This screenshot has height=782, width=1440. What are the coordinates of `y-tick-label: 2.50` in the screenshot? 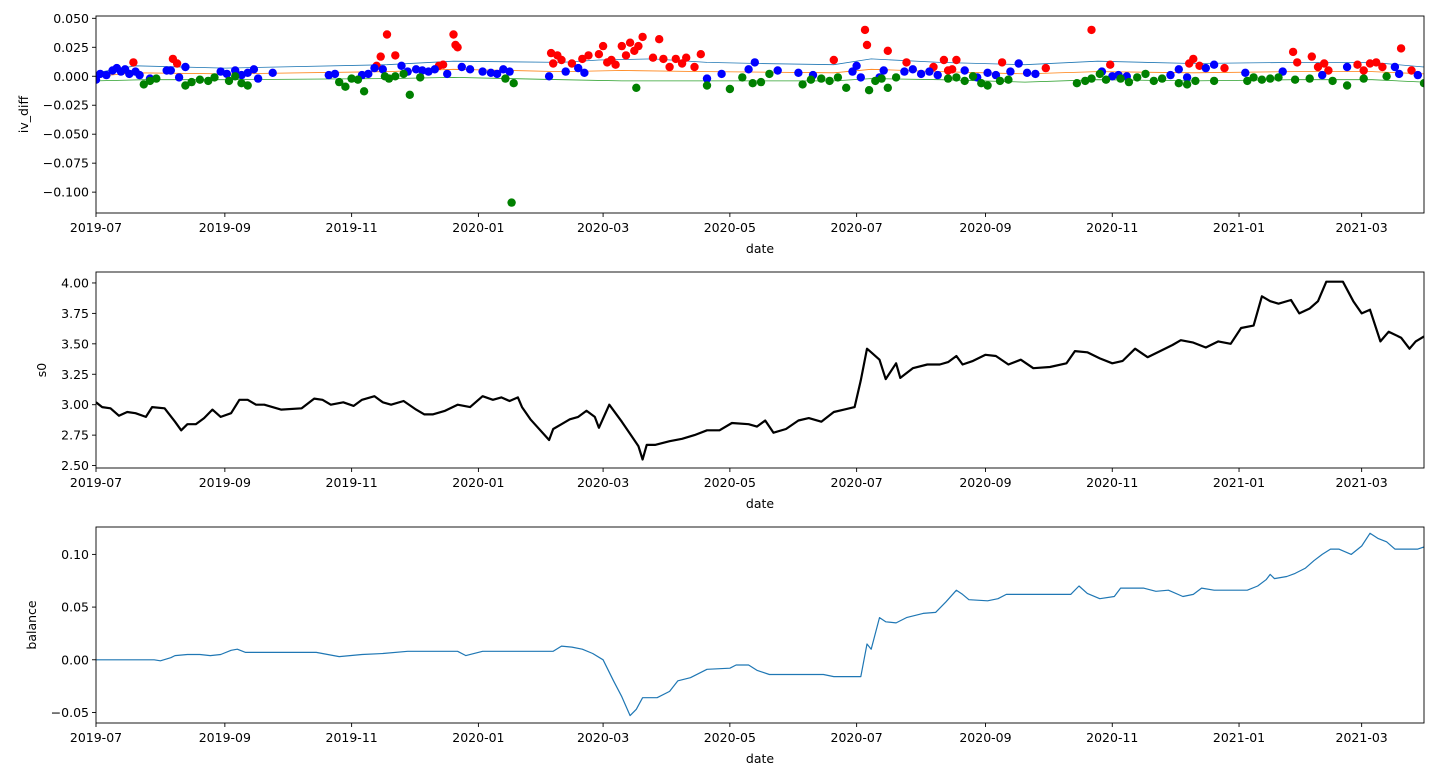 It's located at (75, 465).